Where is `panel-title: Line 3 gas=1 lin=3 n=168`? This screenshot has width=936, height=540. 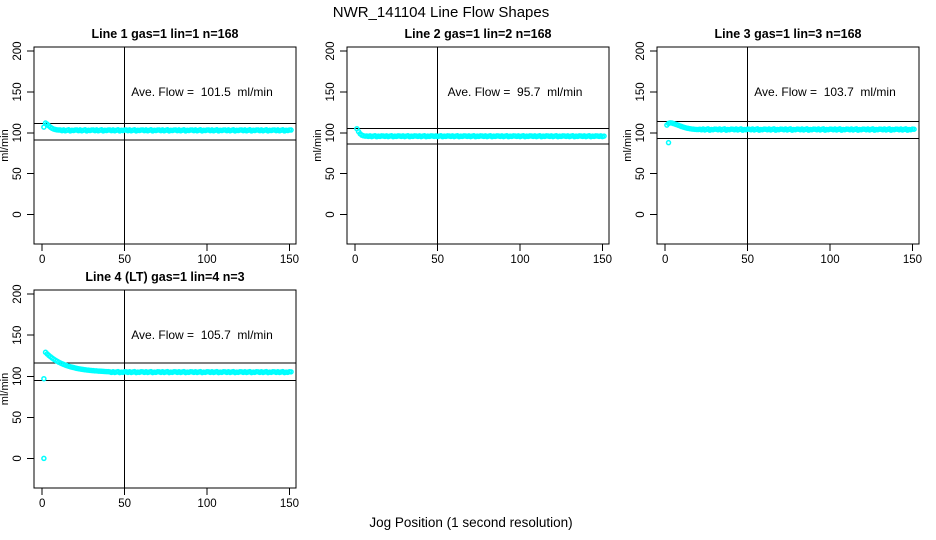 panel-title: Line 3 gas=1 lin=3 n=168 is located at coordinates (788, 34).